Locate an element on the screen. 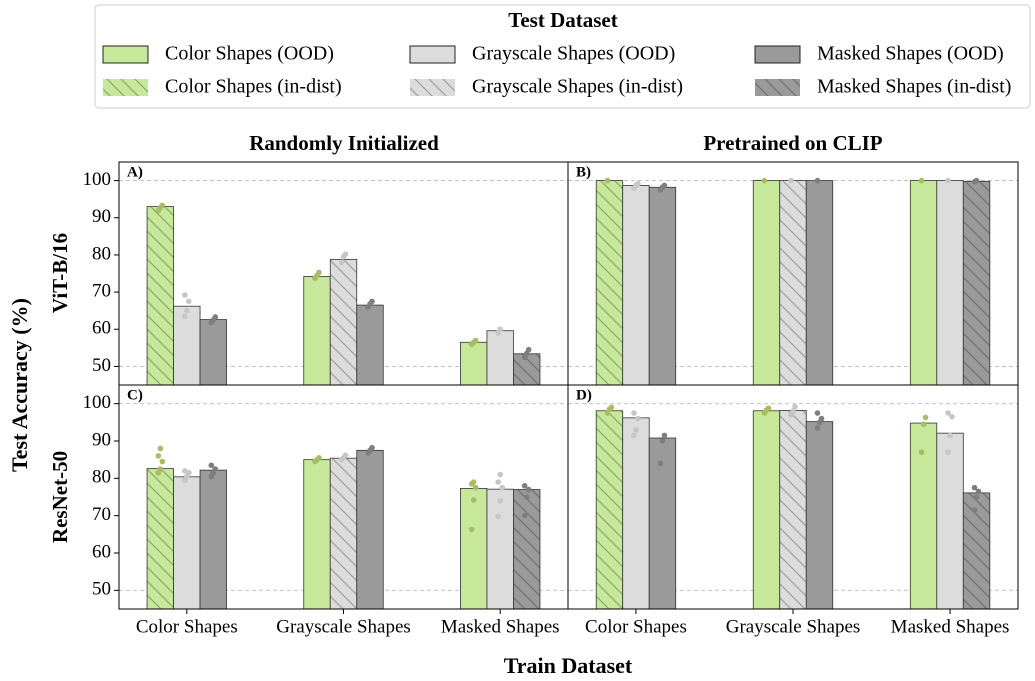 The height and width of the screenshot is (681, 1035). y-tick-label: 70 is located at coordinates (101, 290).